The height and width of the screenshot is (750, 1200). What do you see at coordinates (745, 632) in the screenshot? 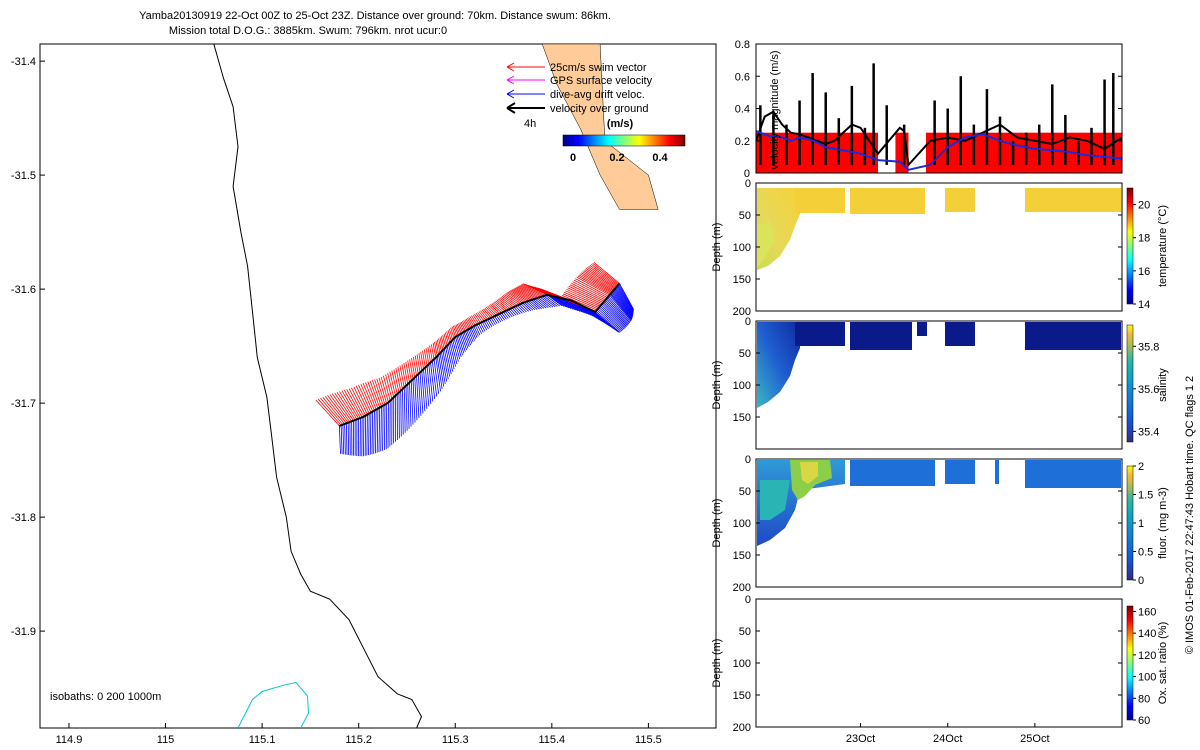
I see `depth-tick-label: 50` at bounding box center [745, 632].